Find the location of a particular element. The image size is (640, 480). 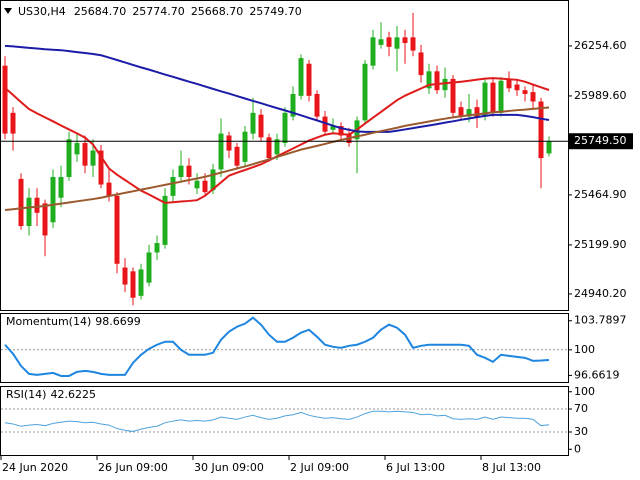

x-tick-label: 2 Jul 09:00 is located at coordinates (319, 467).